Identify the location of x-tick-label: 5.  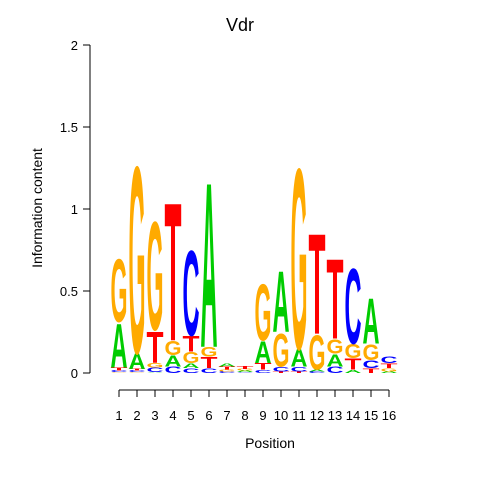
(190, 415).